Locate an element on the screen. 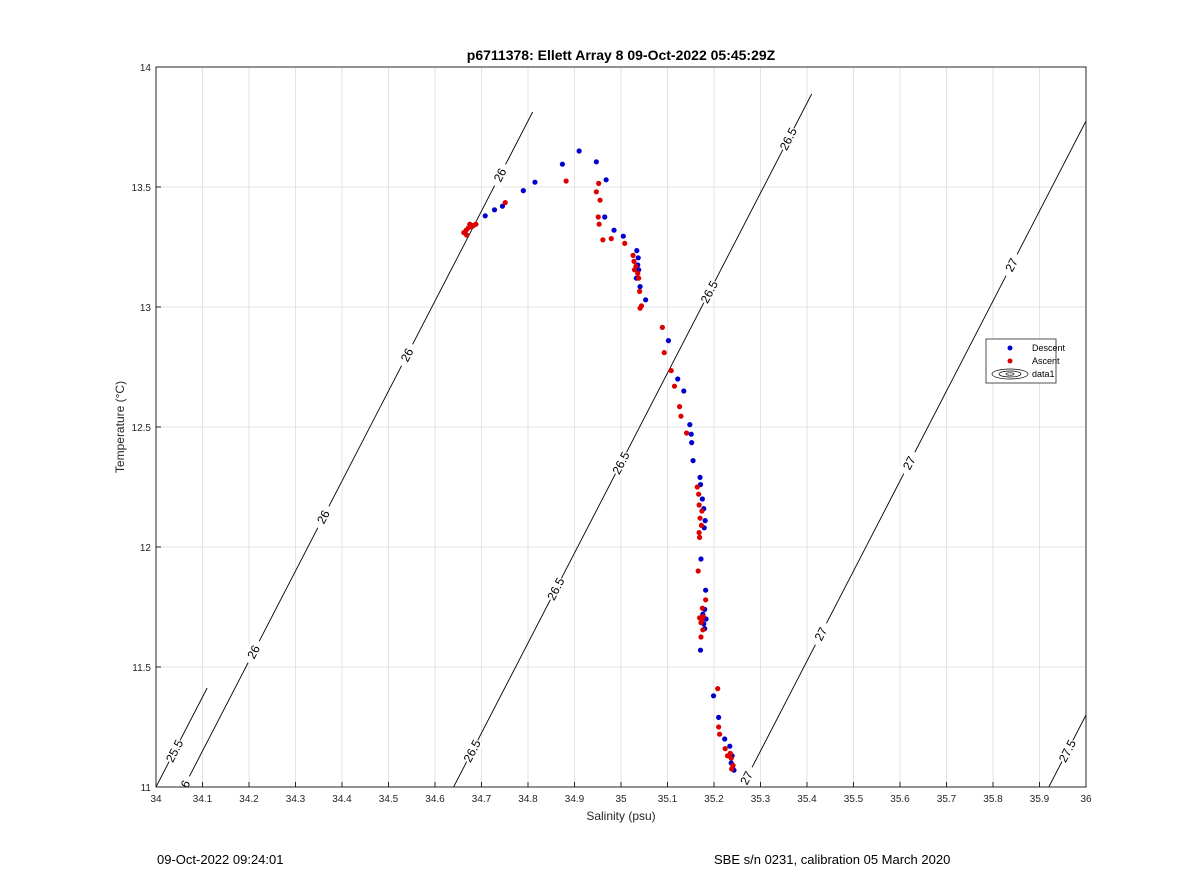 Image resolution: width=1200 pixels, height=885 pixels. x-tick-label: 35.2 is located at coordinates (714, 799).